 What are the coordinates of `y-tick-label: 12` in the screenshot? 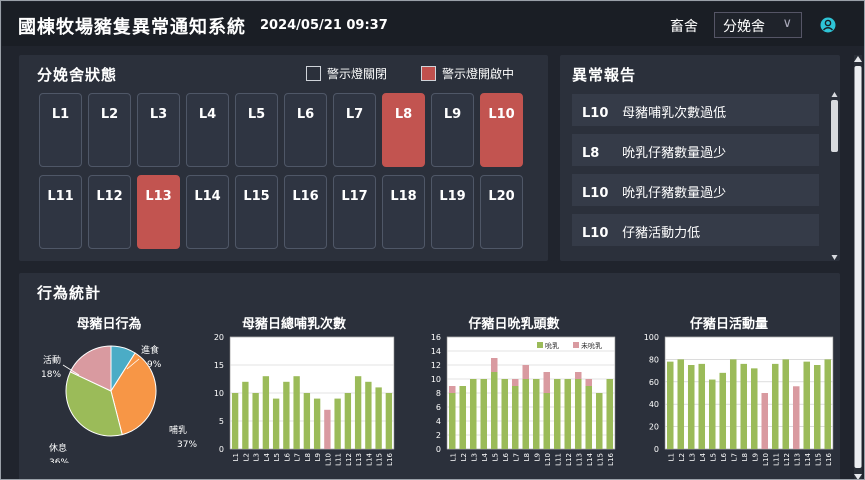 It's located at (436, 365).